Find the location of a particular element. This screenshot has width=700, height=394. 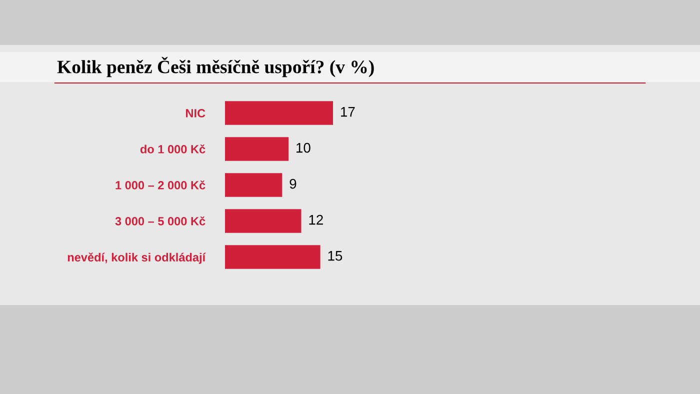

data-label: 9 is located at coordinates (293, 183).